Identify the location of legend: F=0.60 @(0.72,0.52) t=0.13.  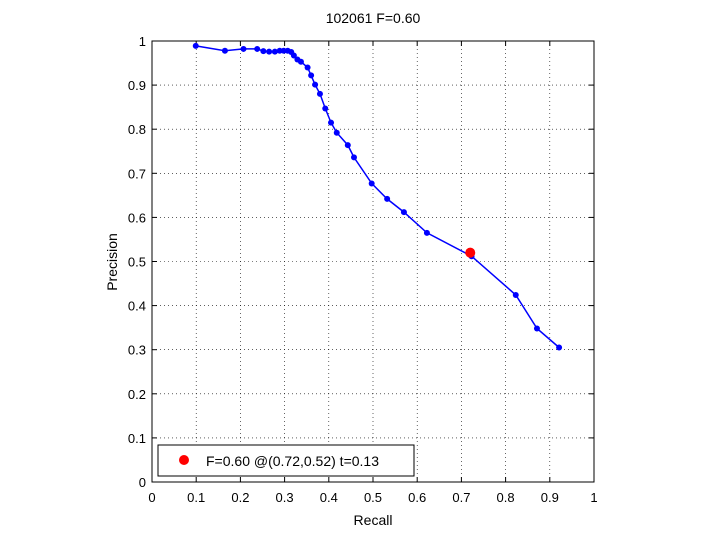
(286, 460).